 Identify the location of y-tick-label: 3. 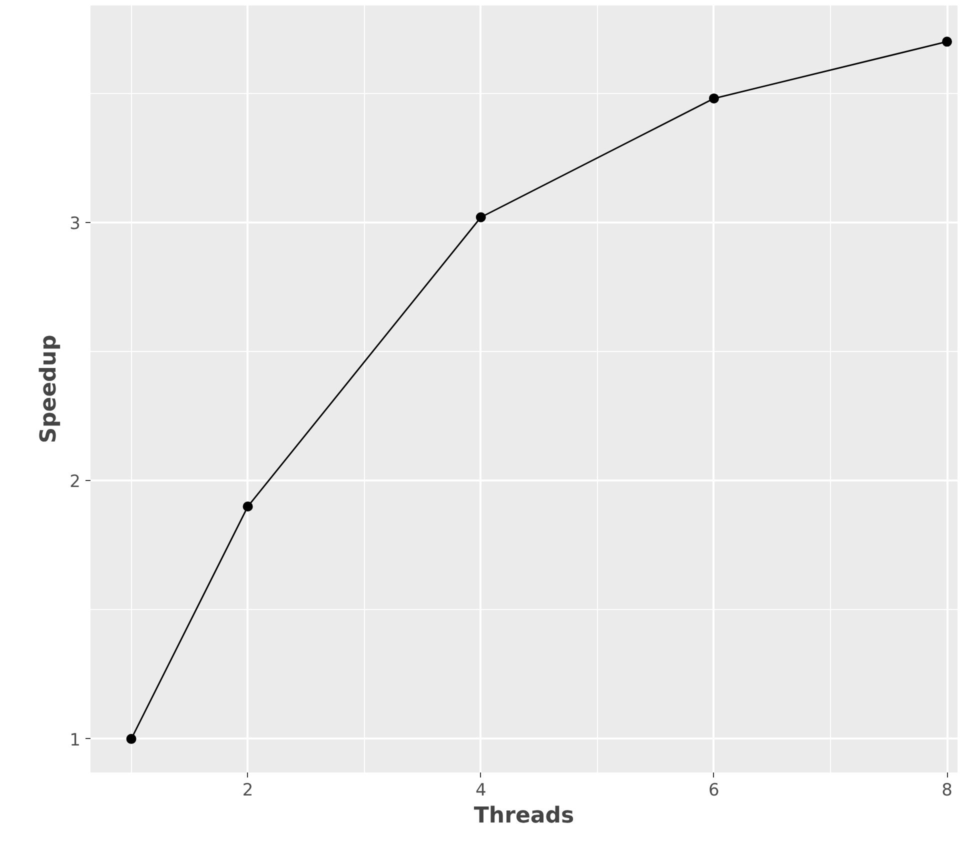
(75, 224).